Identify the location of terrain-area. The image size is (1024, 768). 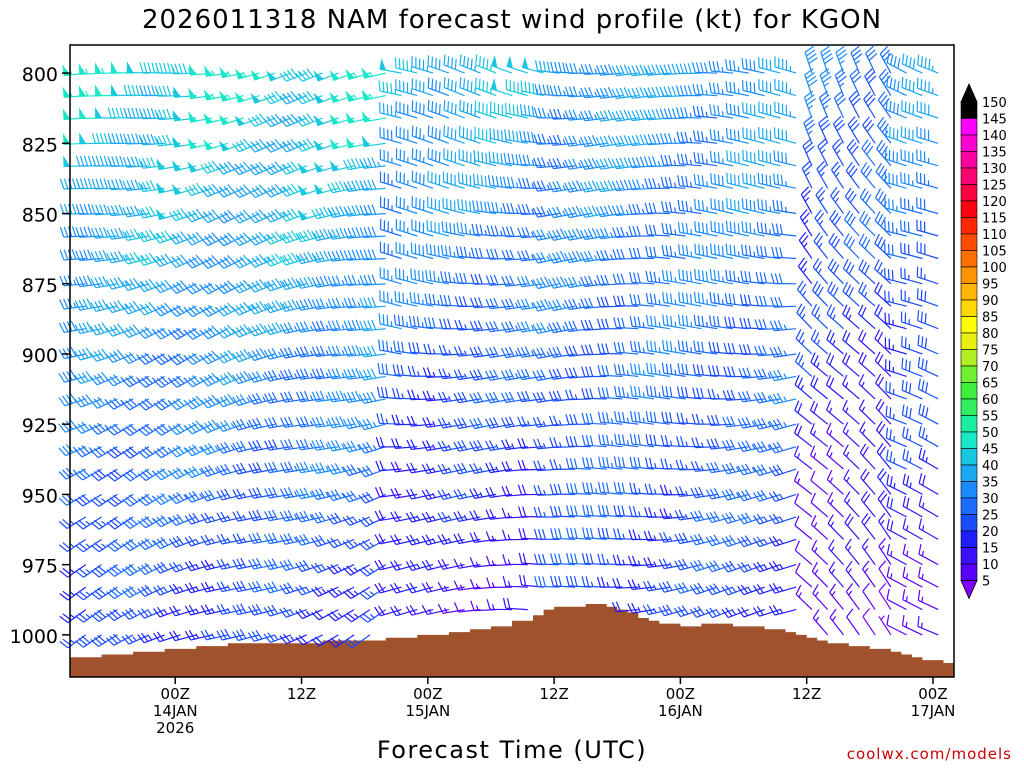
(512, 640).